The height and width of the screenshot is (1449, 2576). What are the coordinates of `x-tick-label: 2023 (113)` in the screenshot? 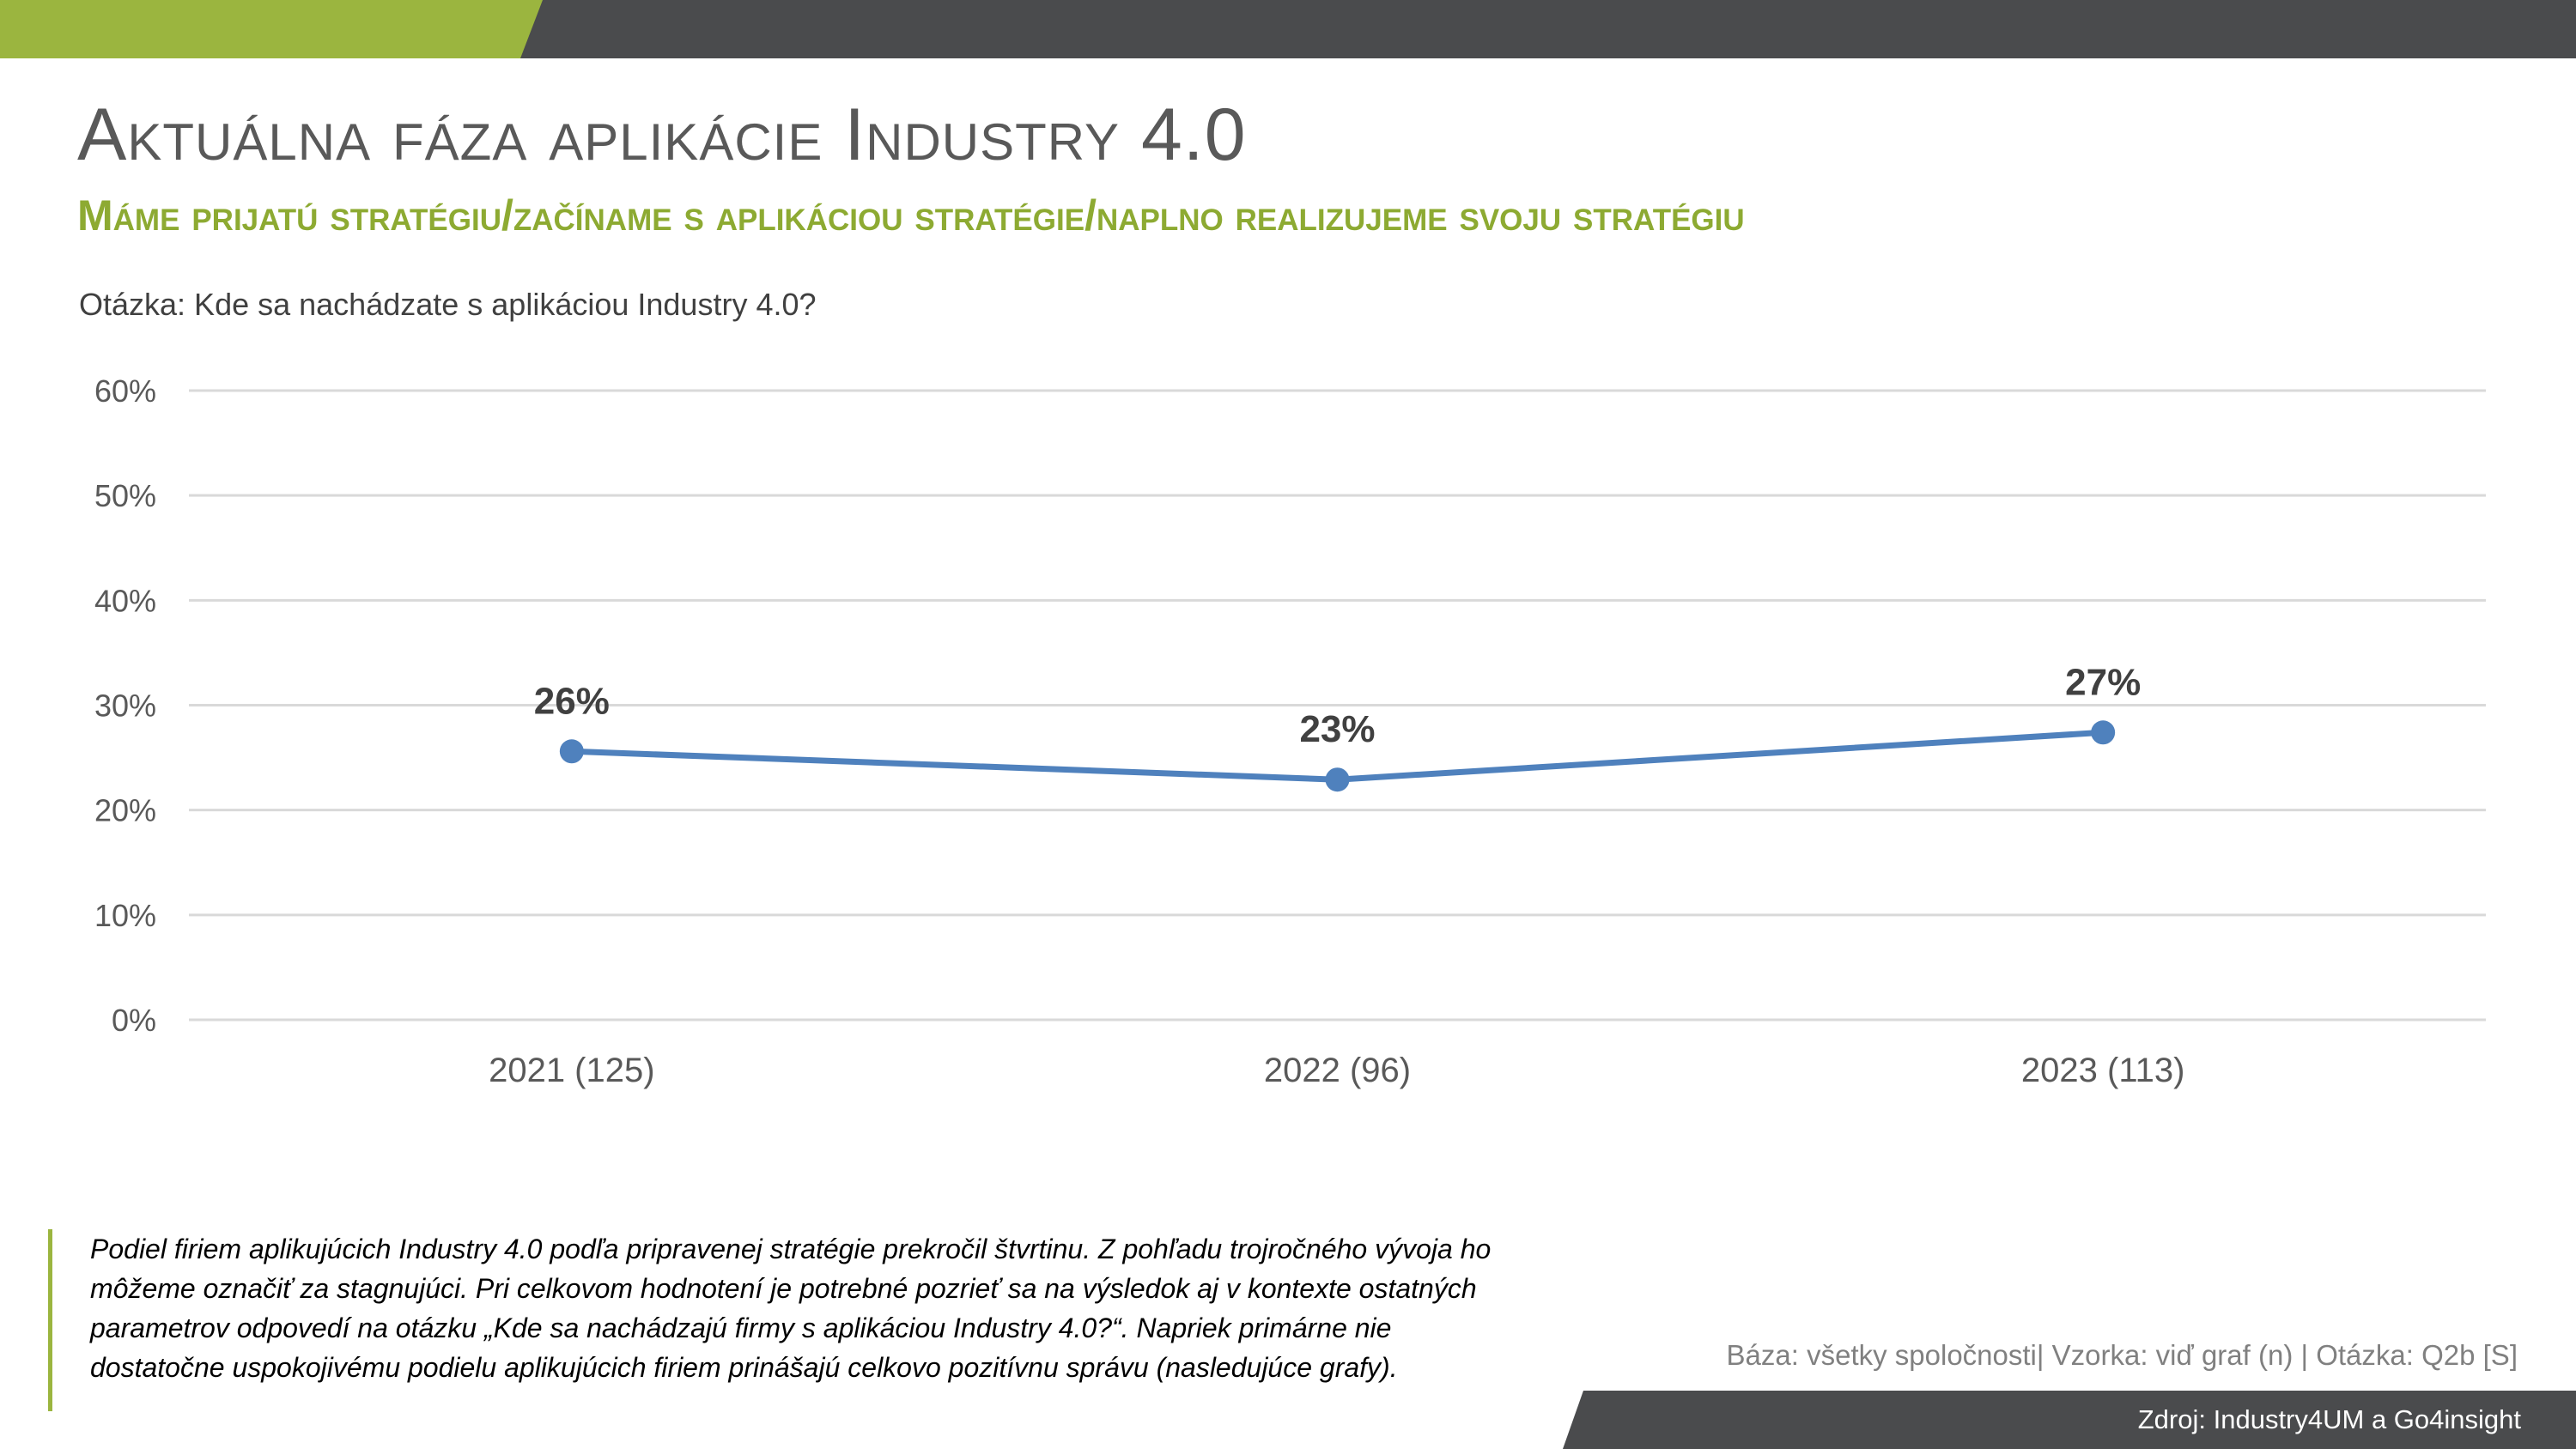 It's located at (2103, 1070).